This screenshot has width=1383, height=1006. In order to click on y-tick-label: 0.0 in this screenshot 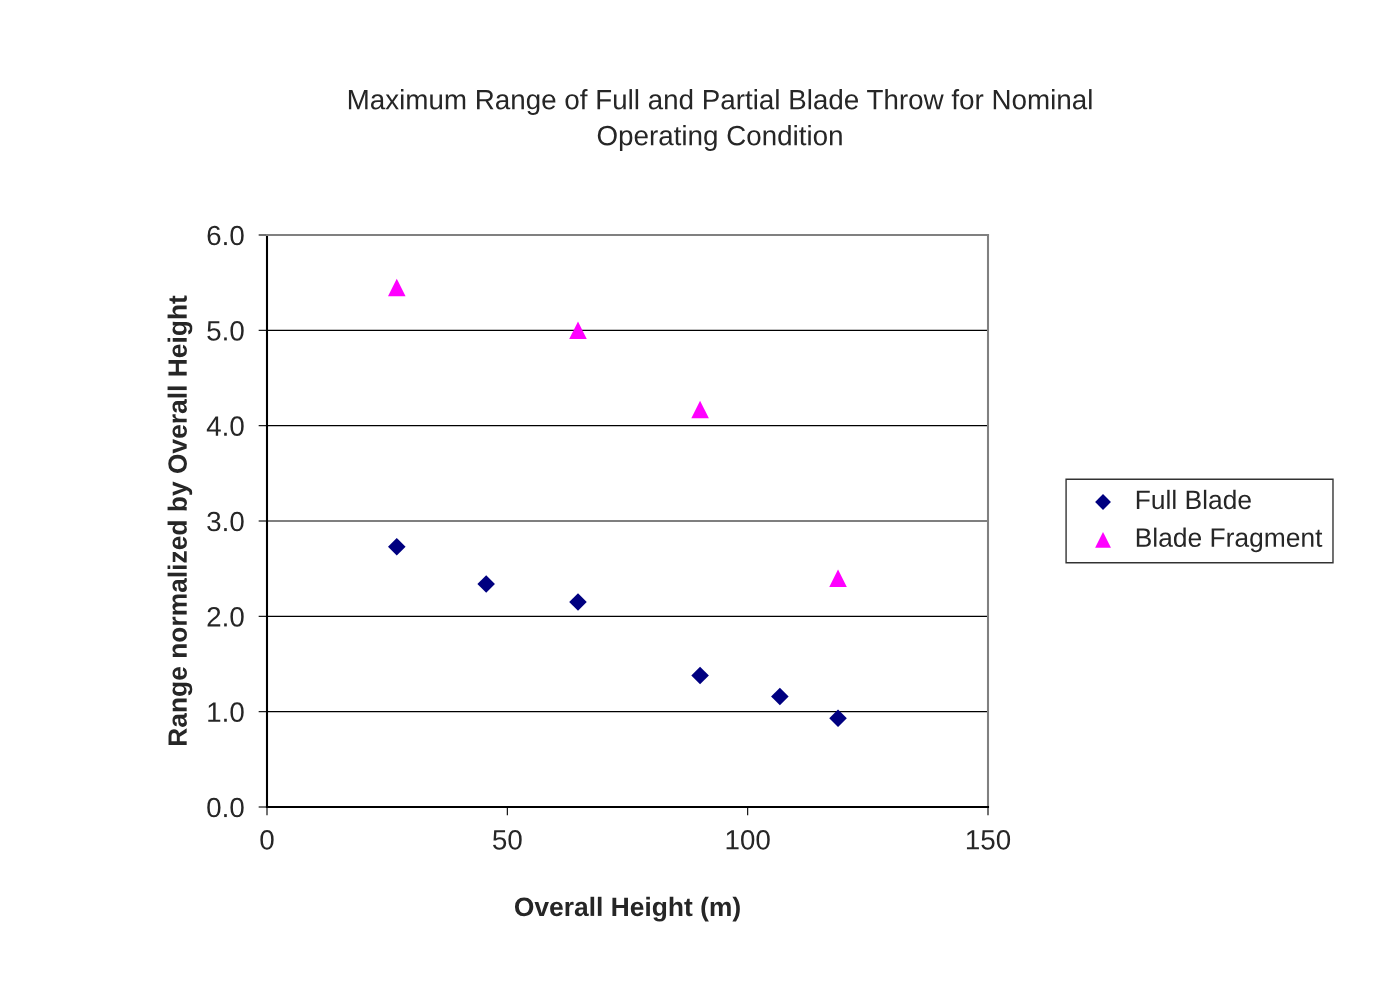, I will do `click(225, 807)`.